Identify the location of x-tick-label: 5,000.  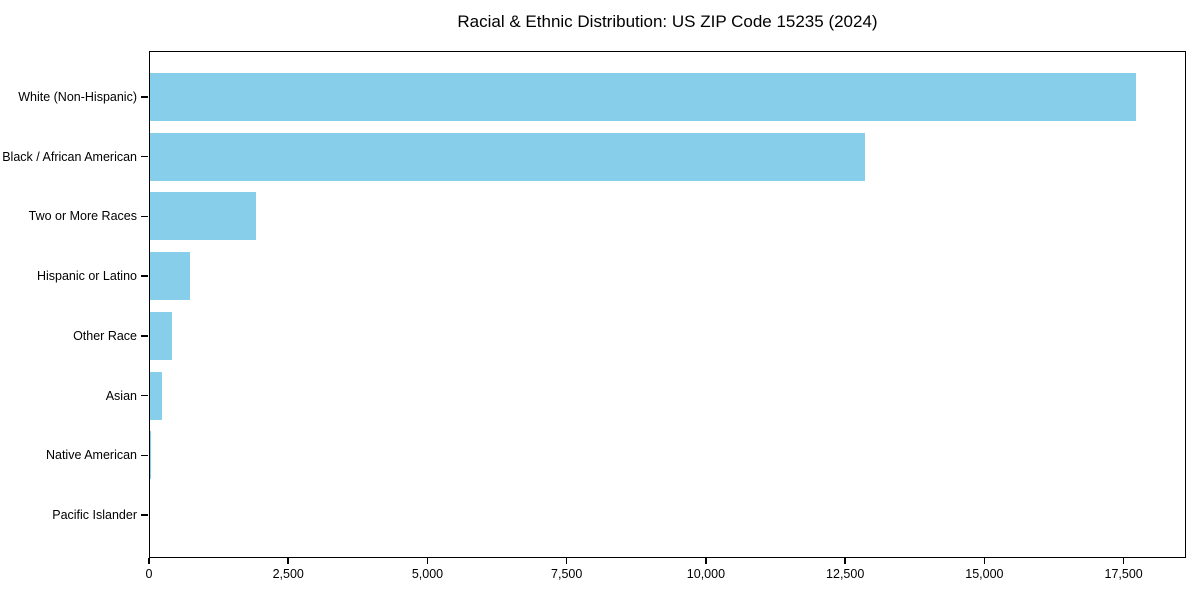
(427, 574).